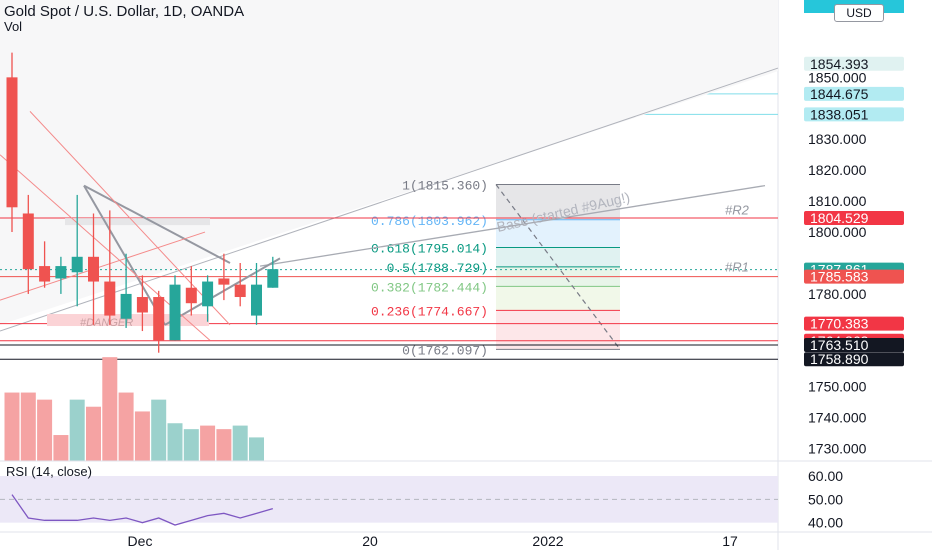 The height and width of the screenshot is (550, 932). I want to click on price-tag-label: 1854.393, so click(839, 64).